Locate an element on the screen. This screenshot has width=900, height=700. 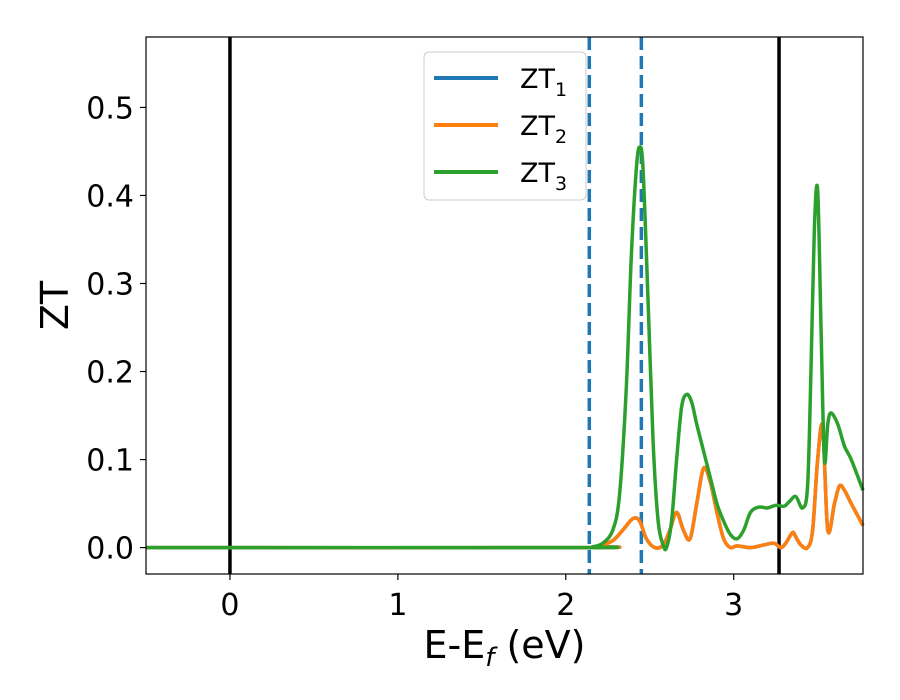
x-axis: 0 1 2 3 is located at coordinates (481, 598).